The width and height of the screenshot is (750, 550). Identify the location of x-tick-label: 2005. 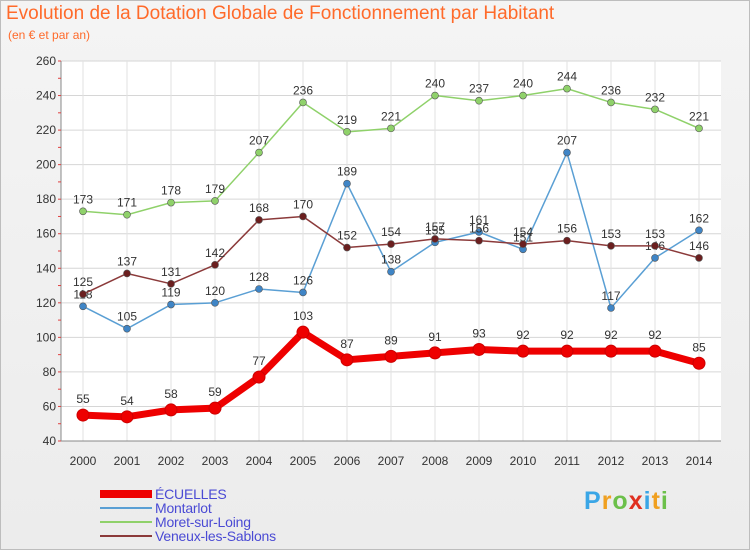
(303, 461).